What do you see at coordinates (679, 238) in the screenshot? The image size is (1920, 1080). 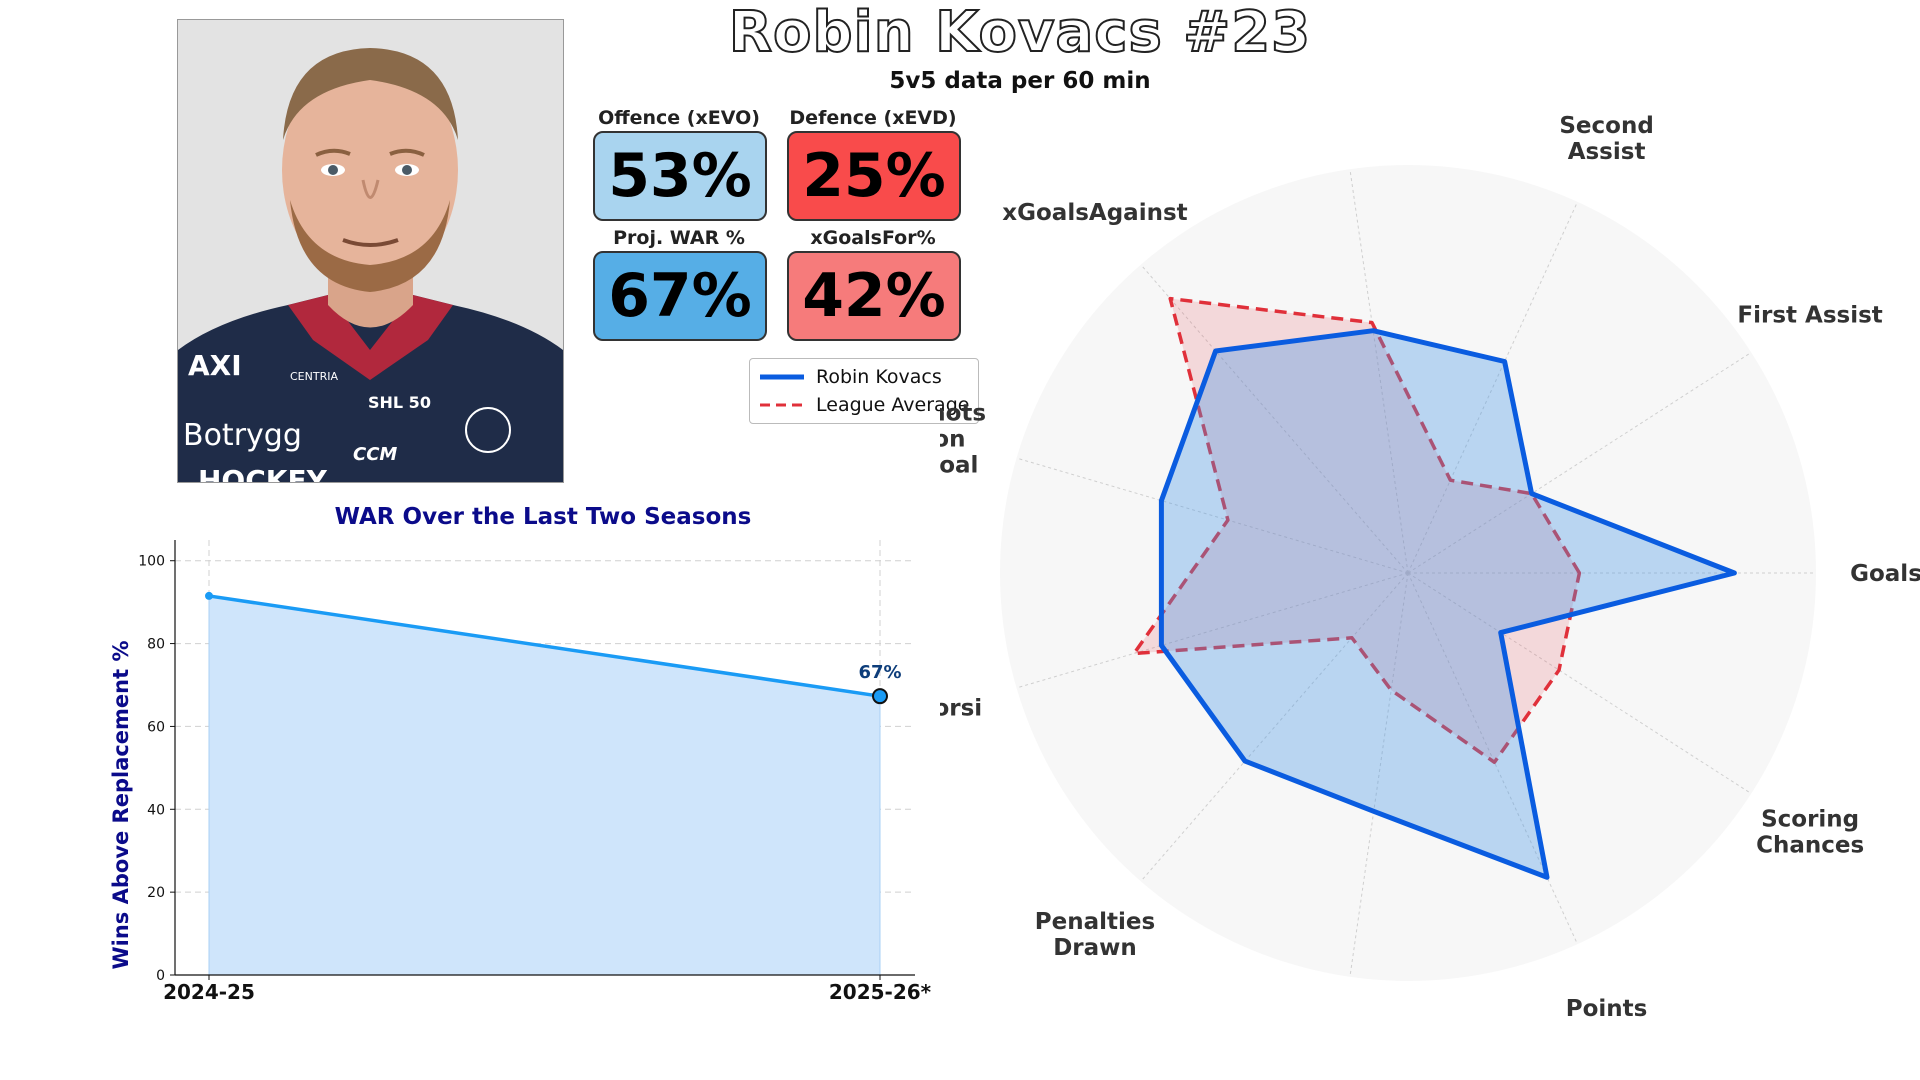 I see `kpi-label: Proj. WAR %` at bounding box center [679, 238].